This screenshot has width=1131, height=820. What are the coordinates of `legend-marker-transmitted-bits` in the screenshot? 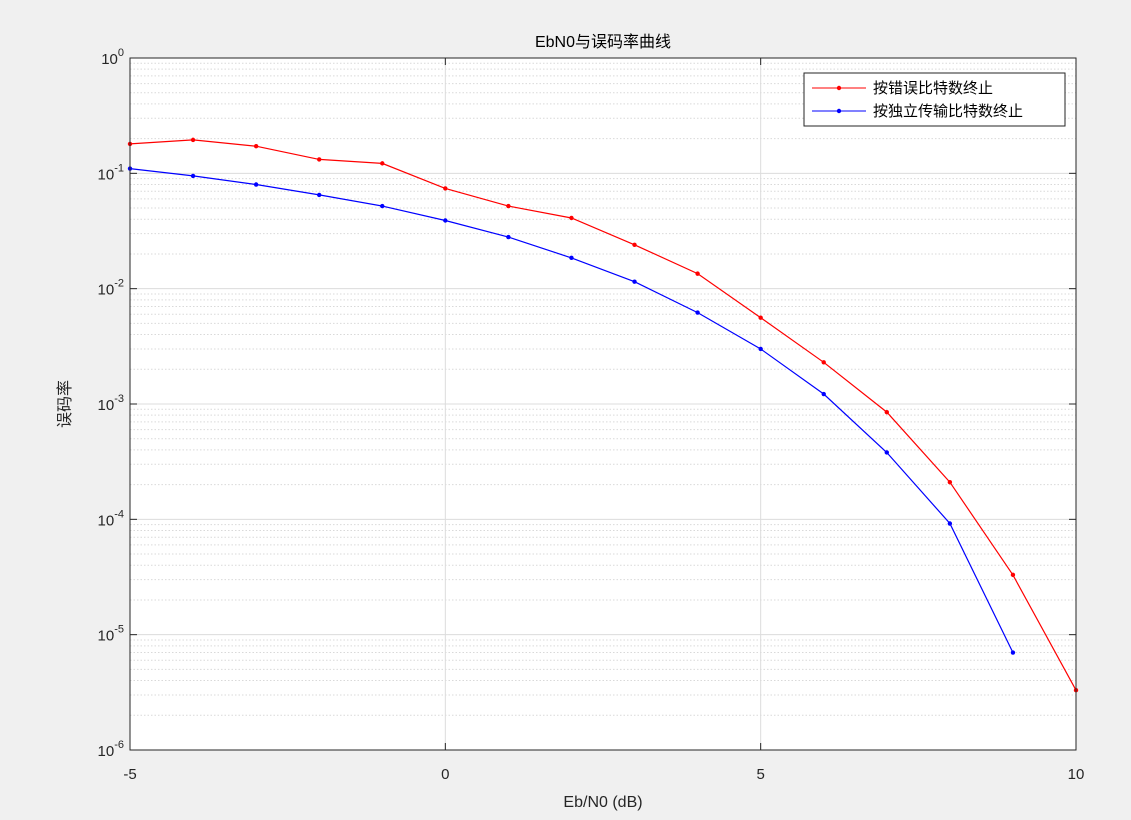 It's located at (839, 111).